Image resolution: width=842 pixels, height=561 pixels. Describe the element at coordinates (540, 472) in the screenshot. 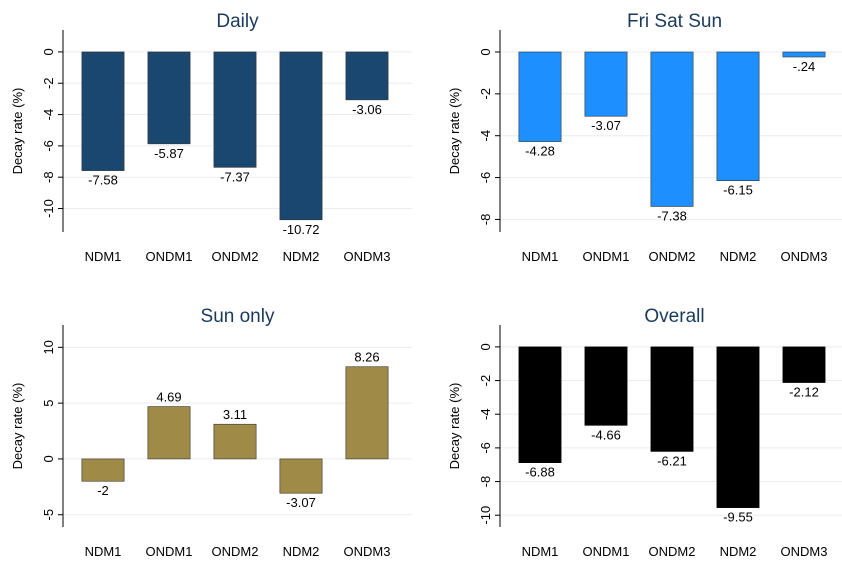

I see `data-label: -6.88` at that location.